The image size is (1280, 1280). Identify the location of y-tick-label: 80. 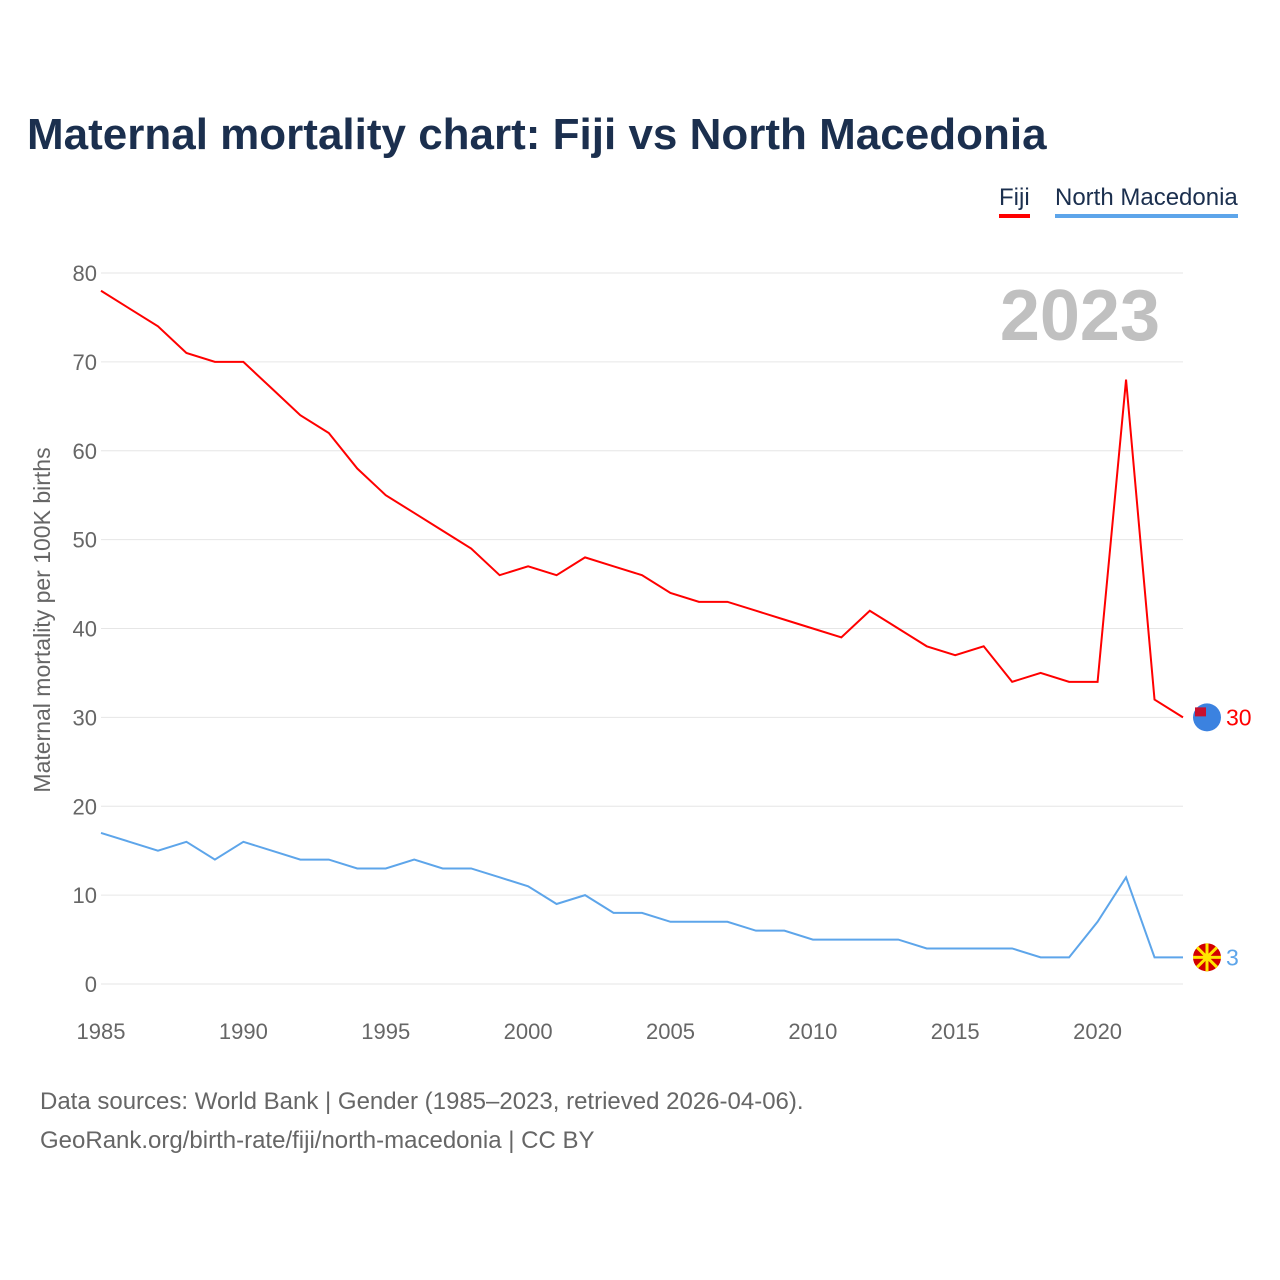
(85, 273).